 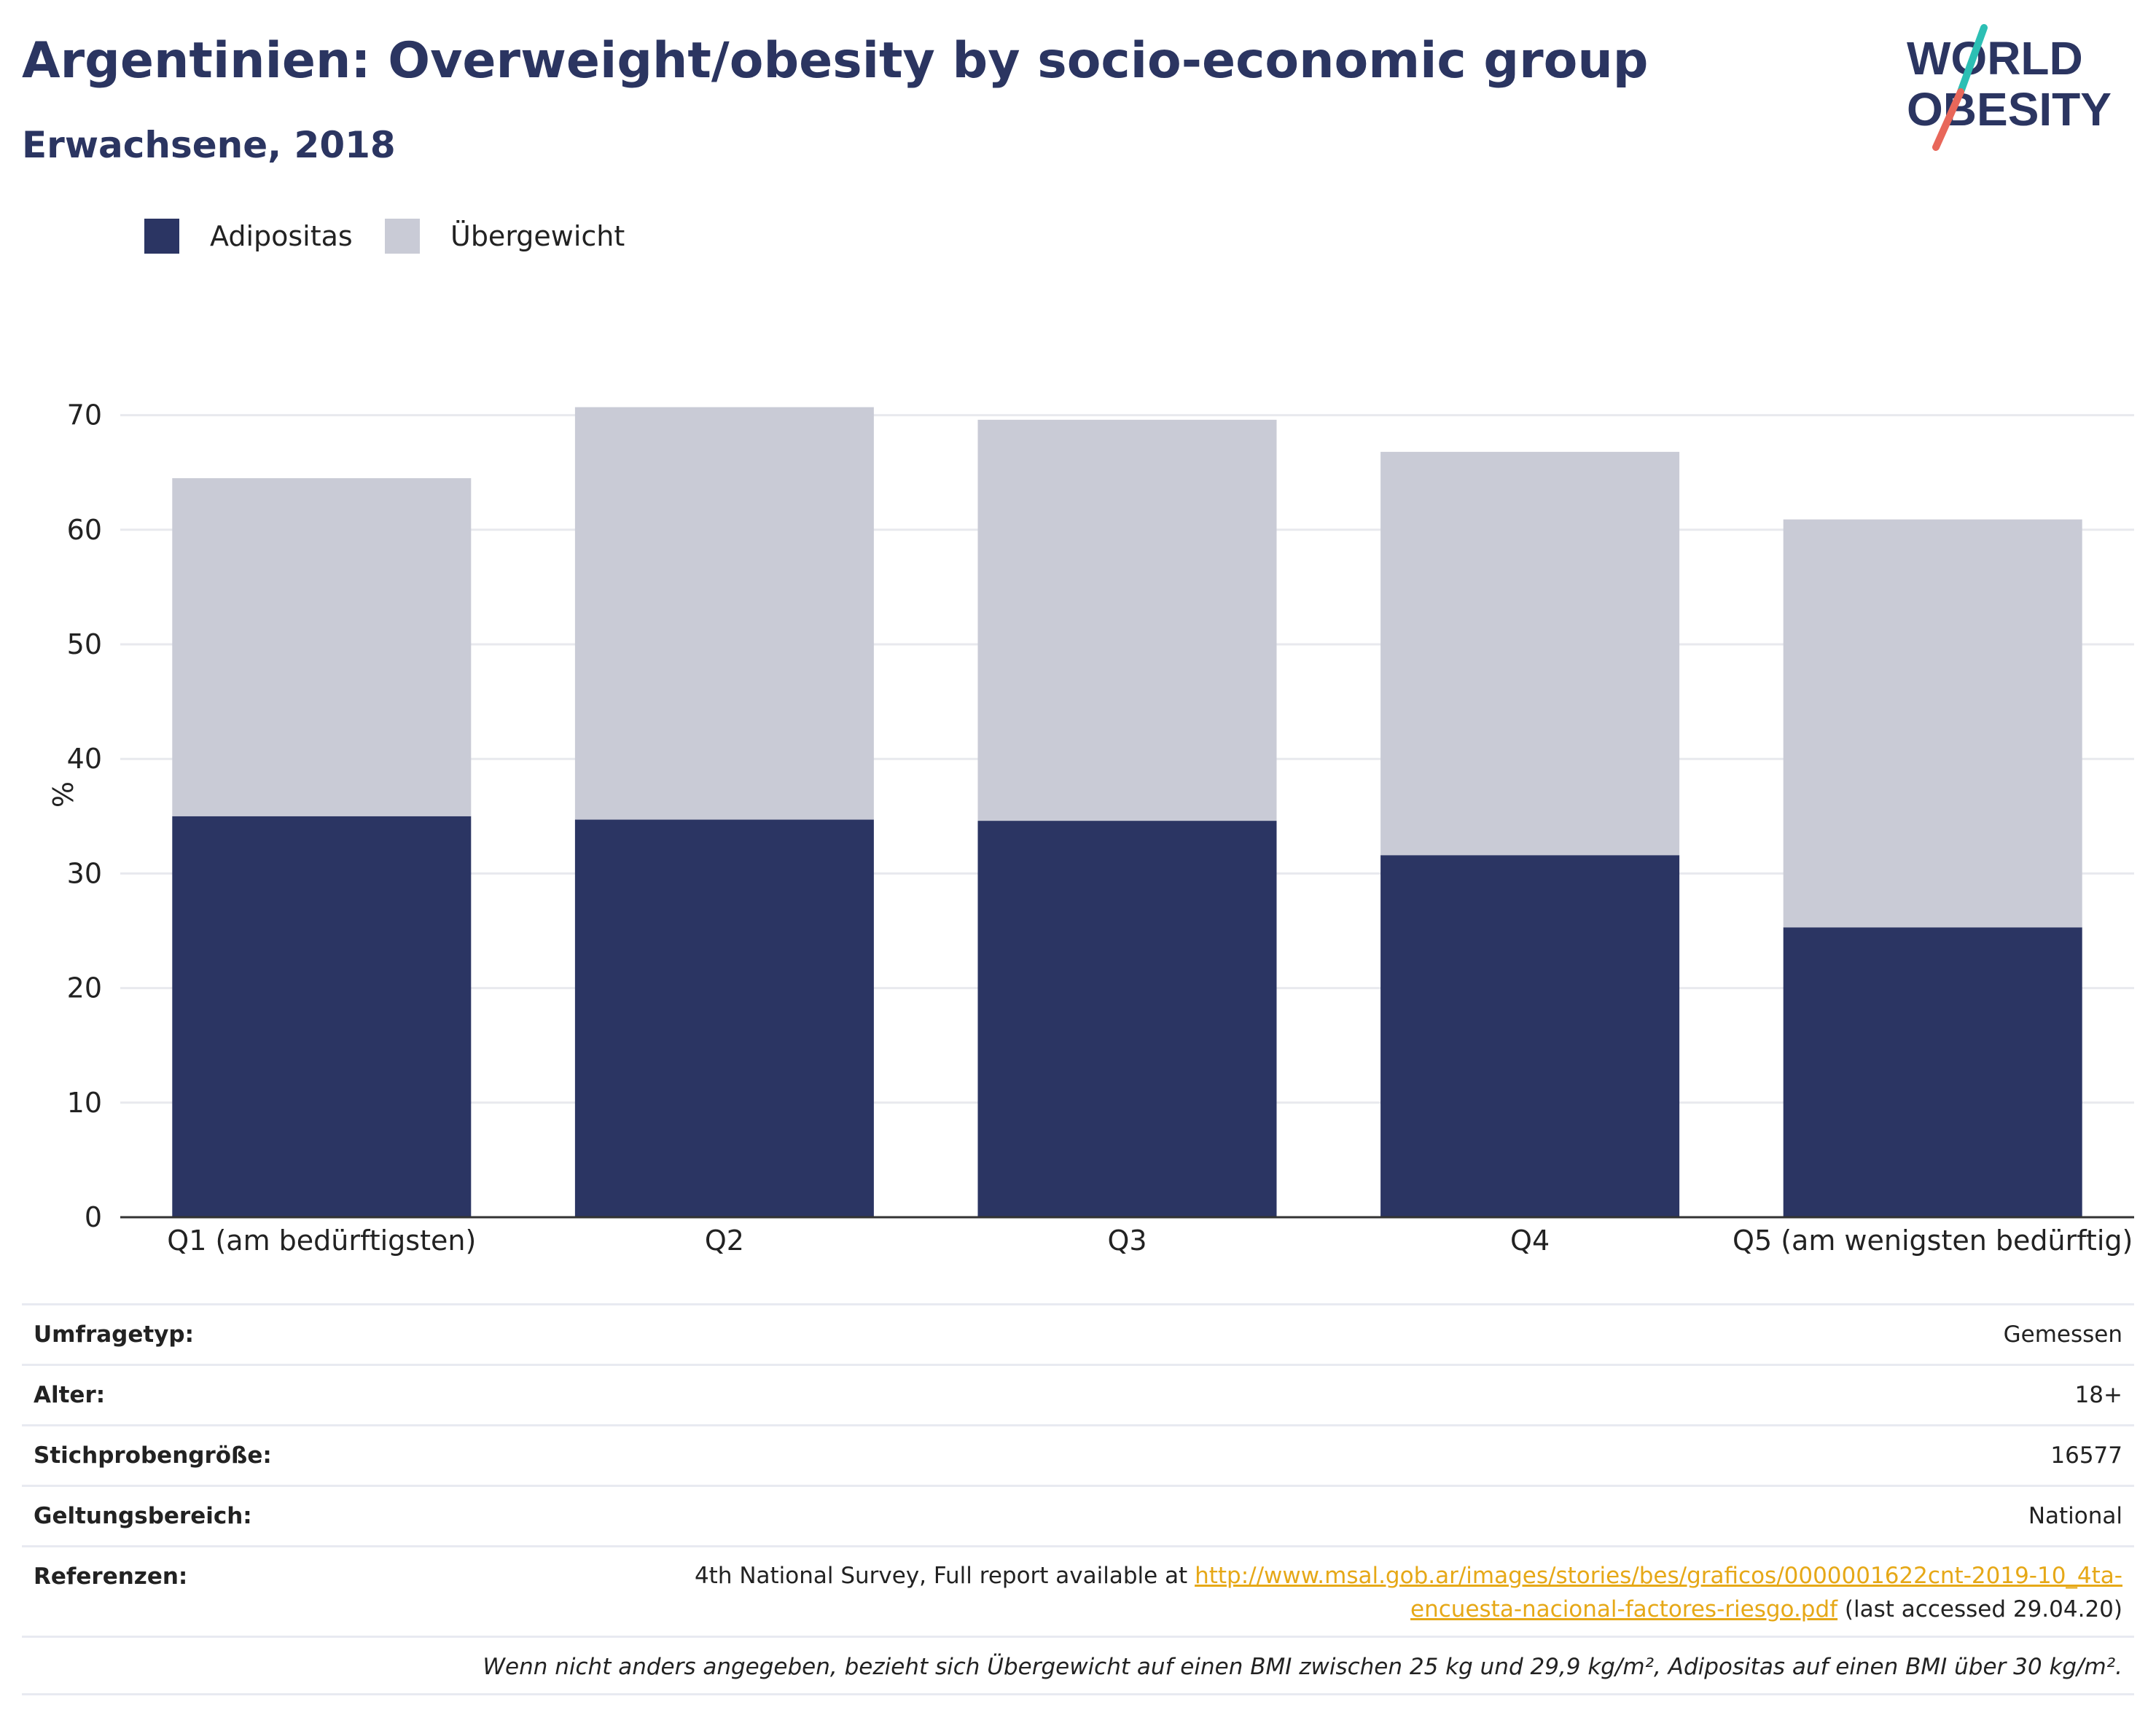 What do you see at coordinates (1995, 59) in the screenshot?
I see `logo-line1: WORLD` at bounding box center [1995, 59].